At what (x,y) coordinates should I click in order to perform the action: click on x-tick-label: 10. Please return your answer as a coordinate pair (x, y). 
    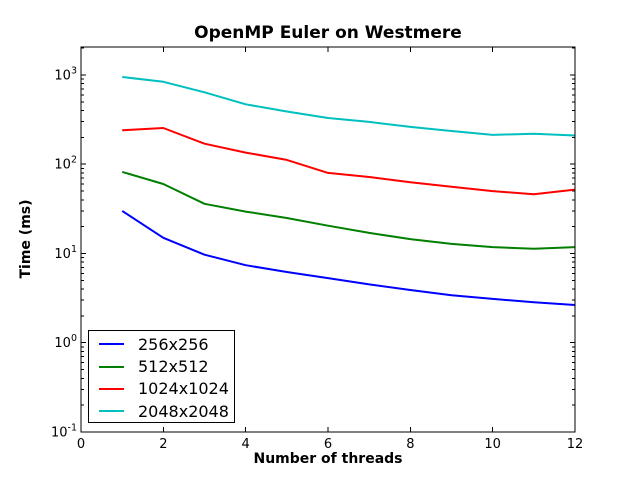
    Looking at the image, I should click on (492, 444).